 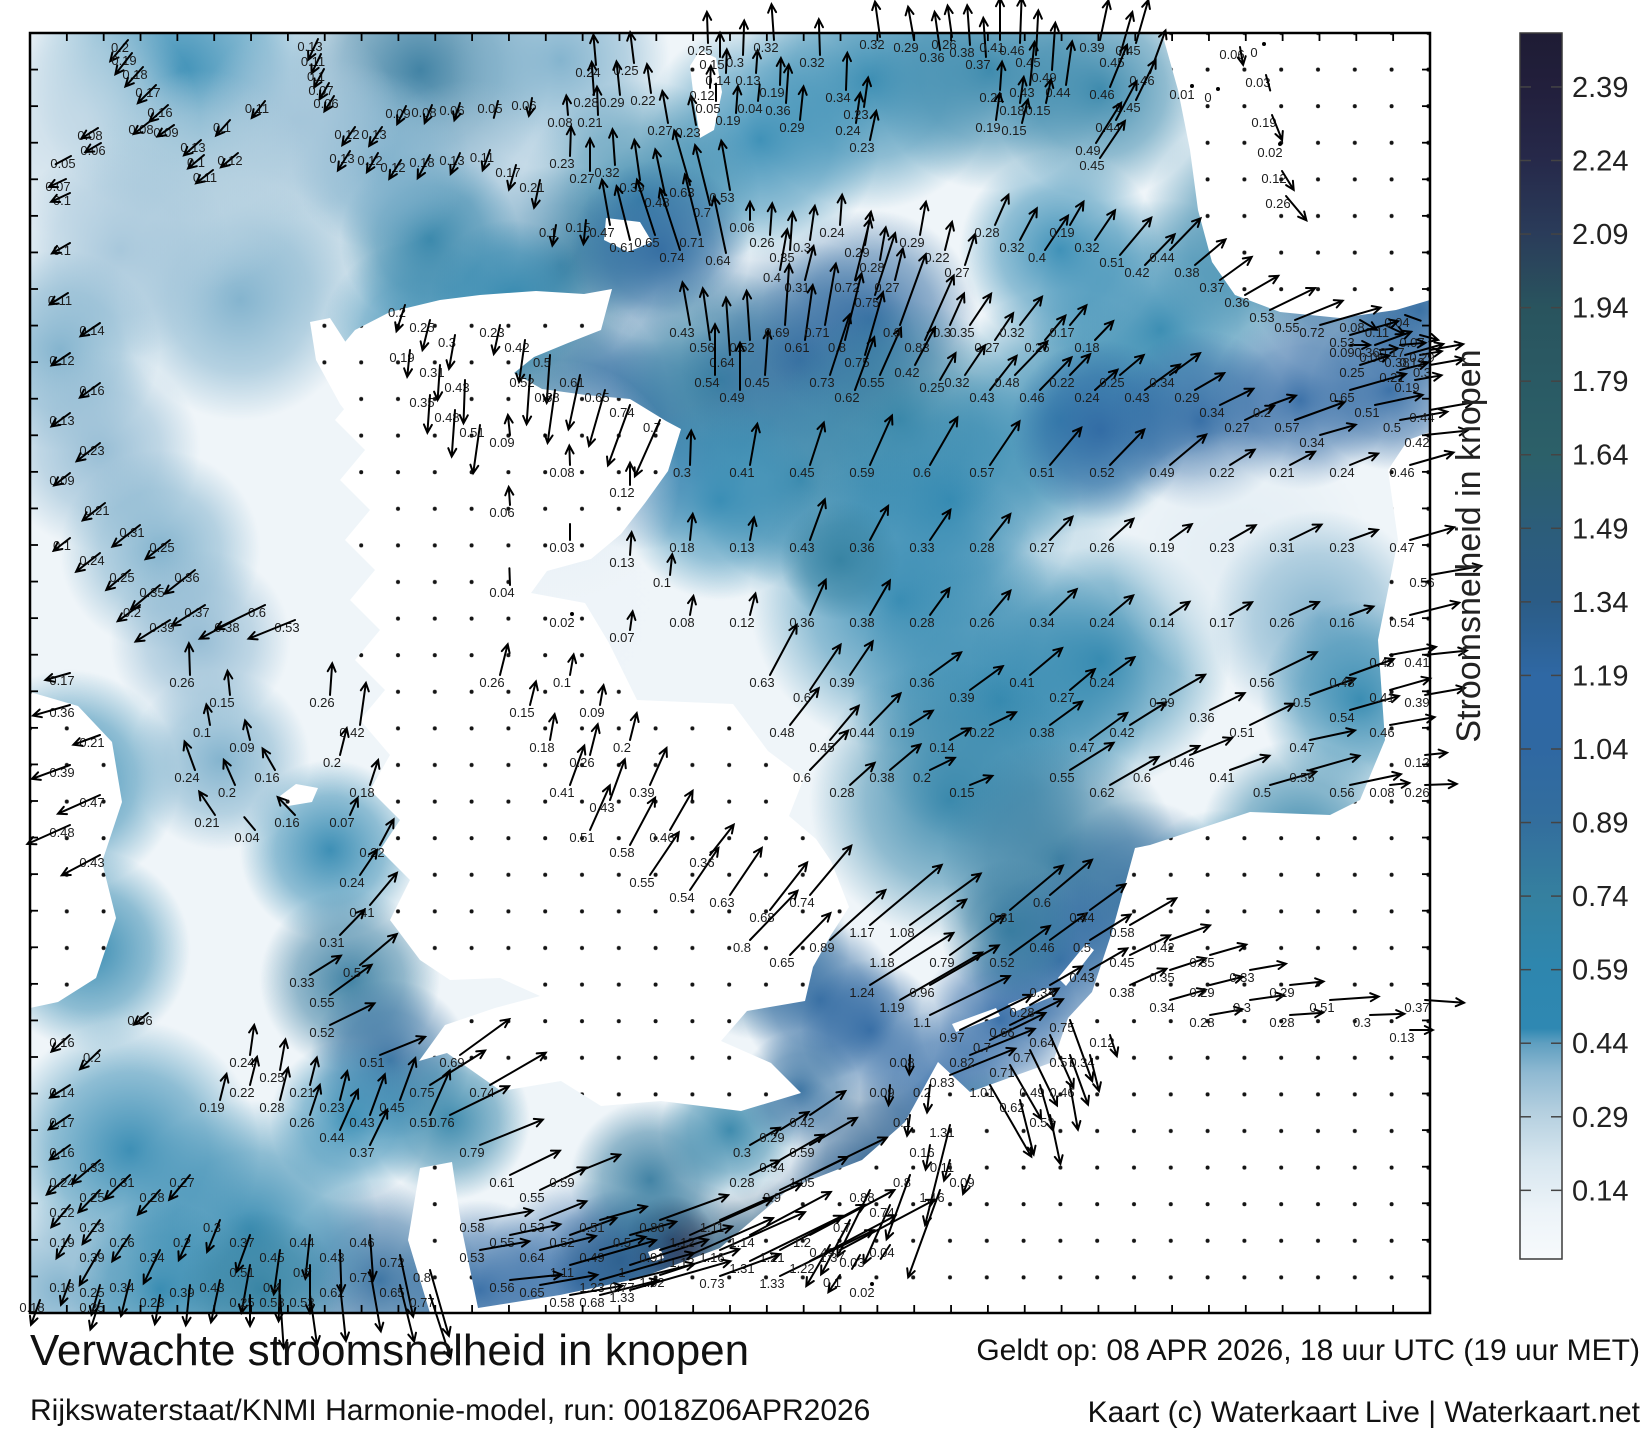 I want to click on current-value-label: 0.3, so click(x=735, y=62).